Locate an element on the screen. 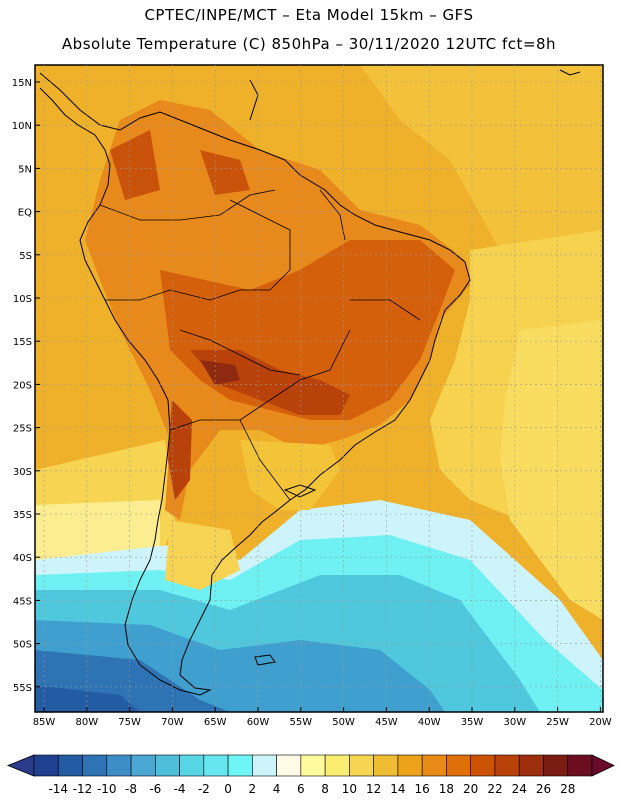 The height and width of the screenshot is (800, 618). lat-label: EQ is located at coordinates (25, 213).